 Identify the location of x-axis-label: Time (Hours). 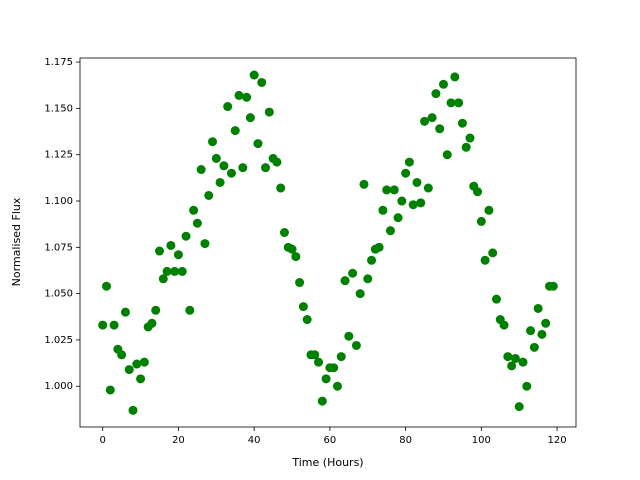
(327, 462).